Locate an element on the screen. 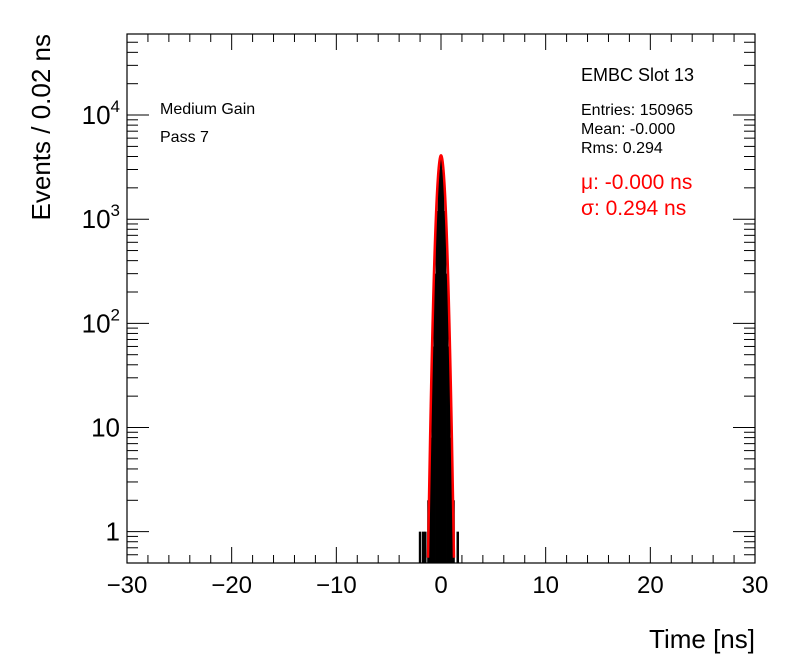 This screenshot has width=796, height=672. histogram-bars is located at coordinates (438, 359).